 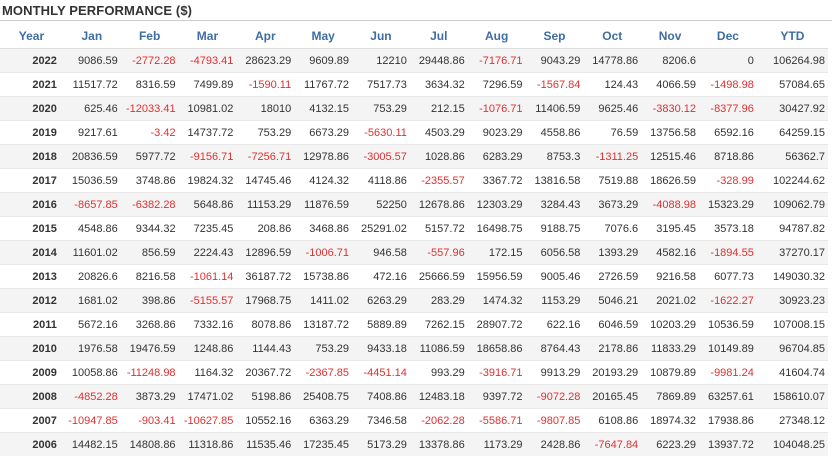 What do you see at coordinates (381, 325) in the screenshot?
I see `cell-jun: 5889.89` at bounding box center [381, 325].